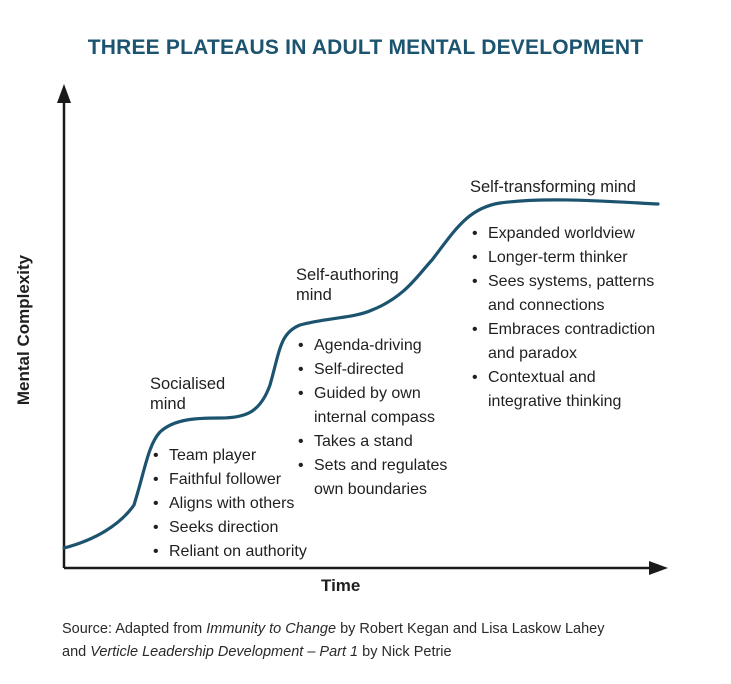 Image resolution: width=731 pixels, height=684 pixels. I want to click on stage-title-self-authoring: Self-authoring mind, so click(347, 285).